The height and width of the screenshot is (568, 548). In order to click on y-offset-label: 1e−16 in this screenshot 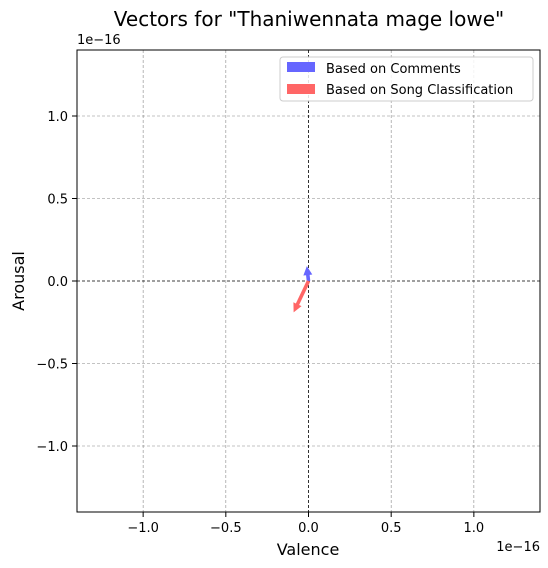, I will do `click(99, 40)`.